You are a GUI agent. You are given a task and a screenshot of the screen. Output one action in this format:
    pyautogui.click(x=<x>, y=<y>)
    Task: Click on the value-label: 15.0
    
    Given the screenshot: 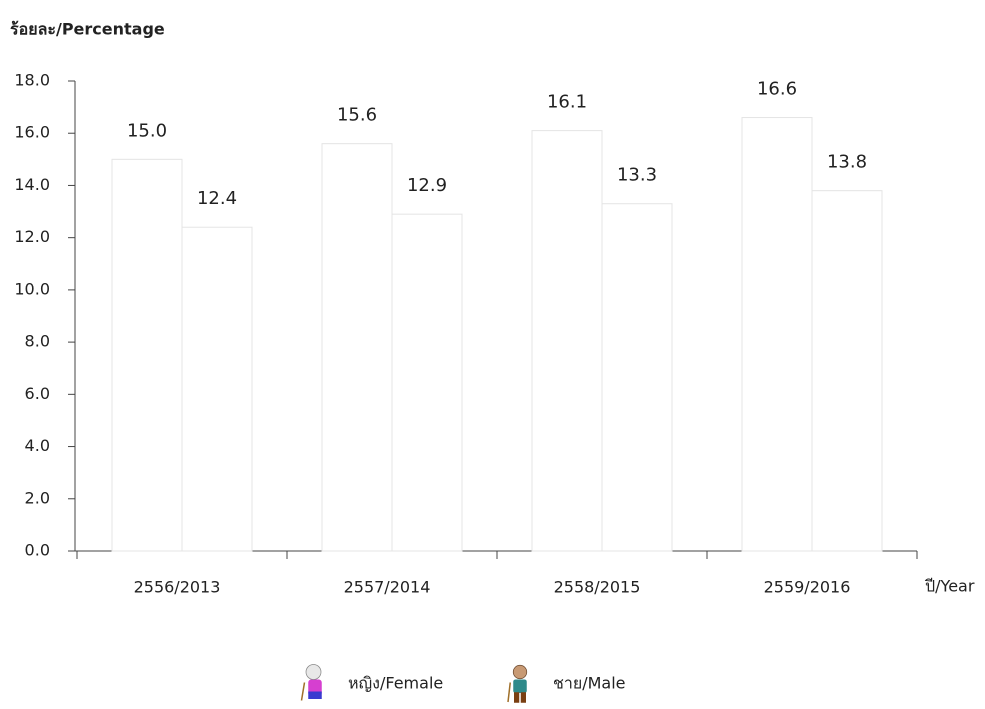 What is the action you would take?
    pyautogui.click(x=147, y=130)
    